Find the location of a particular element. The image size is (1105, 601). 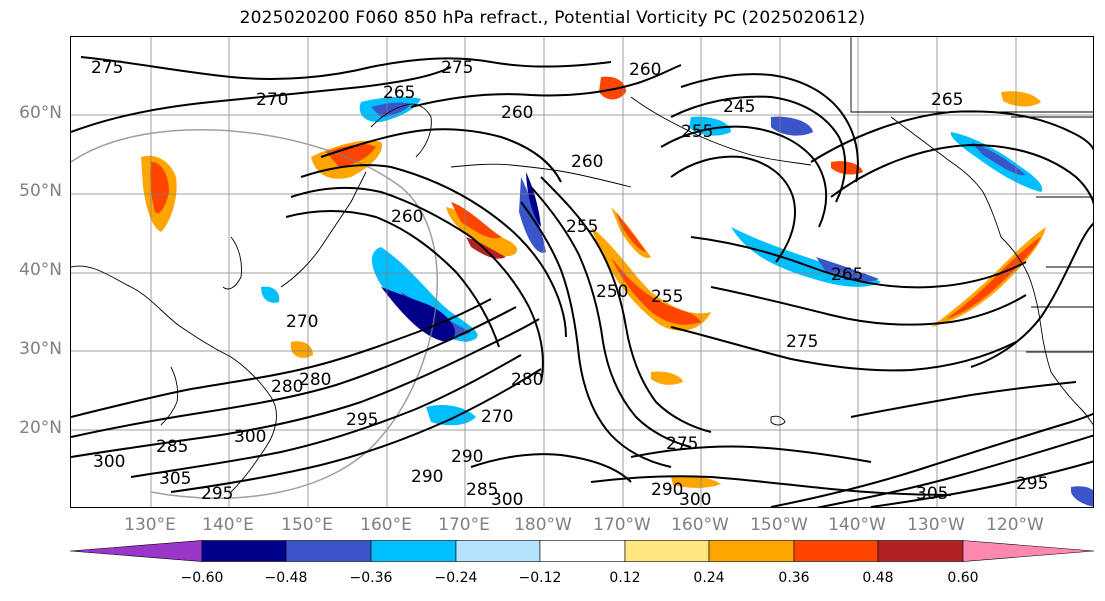

coastline-aleutians is located at coordinates (541, 175).